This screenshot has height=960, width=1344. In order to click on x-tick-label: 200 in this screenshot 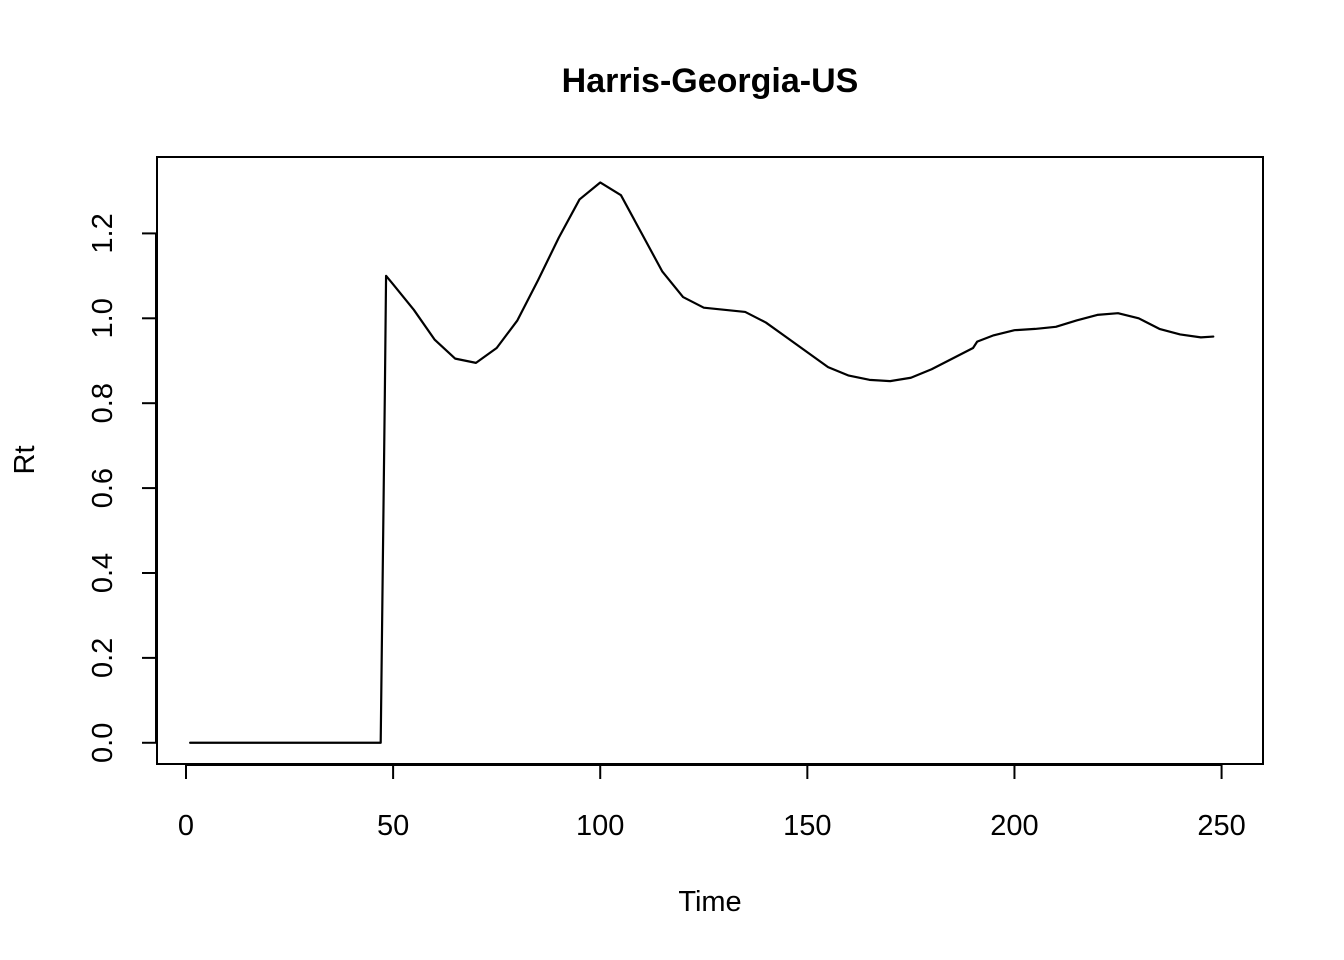, I will do `click(1014, 826)`.